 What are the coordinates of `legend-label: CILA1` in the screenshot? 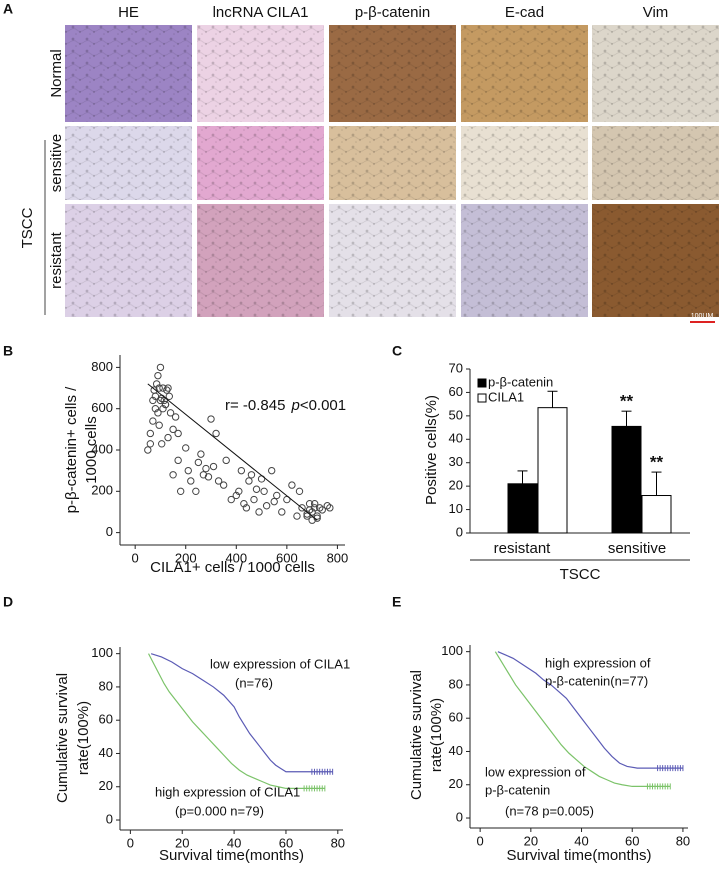 It's located at (506, 396).